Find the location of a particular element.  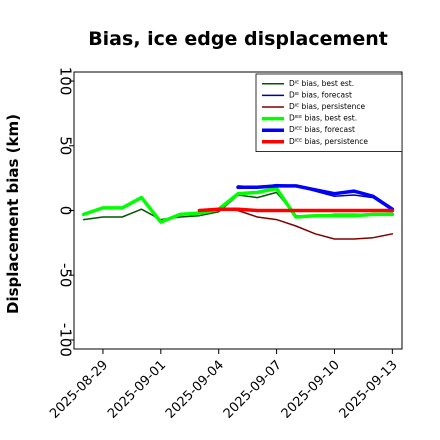

legend-label: Dᴵᴱᴱ bias, persistence is located at coordinates (328, 141).